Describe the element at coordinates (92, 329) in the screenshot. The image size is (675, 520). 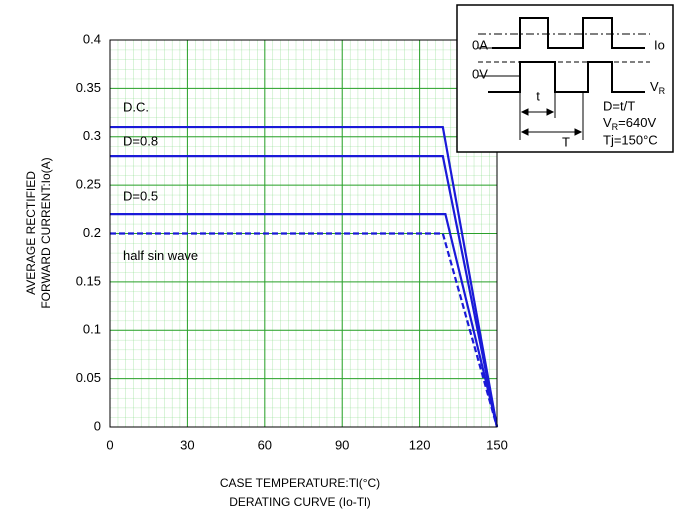
I see `y-tick-label: 0.1` at that location.